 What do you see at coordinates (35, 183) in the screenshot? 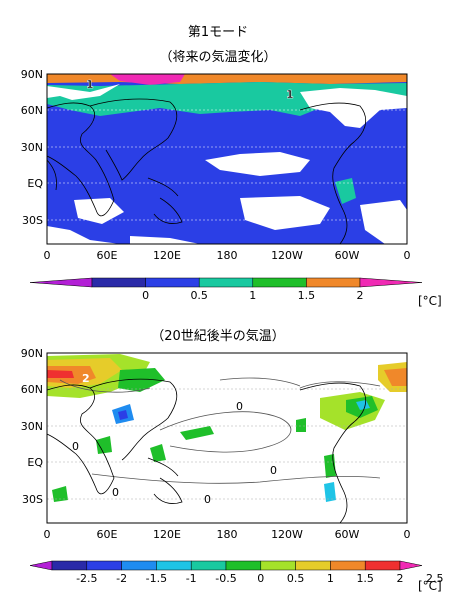
I see `map-1-ytick-eq: EQ` at bounding box center [35, 183].